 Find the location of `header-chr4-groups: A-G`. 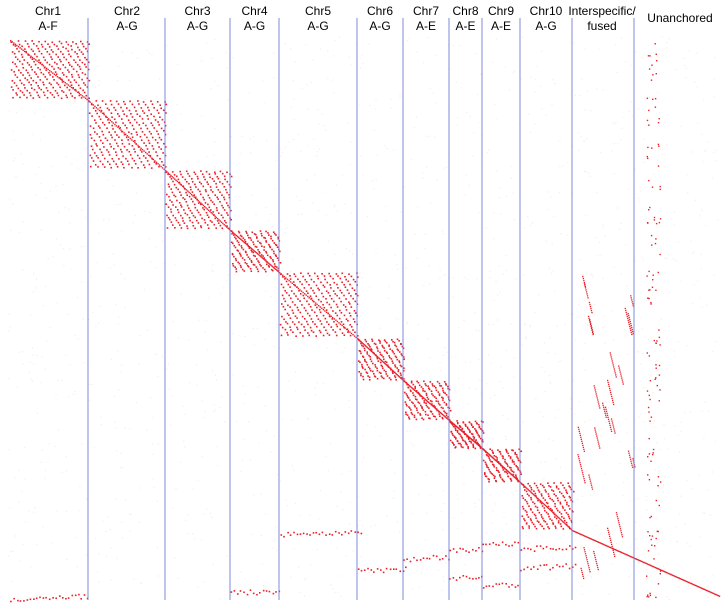

header-chr4-groups: A-G is located at coordinates (254, 26).